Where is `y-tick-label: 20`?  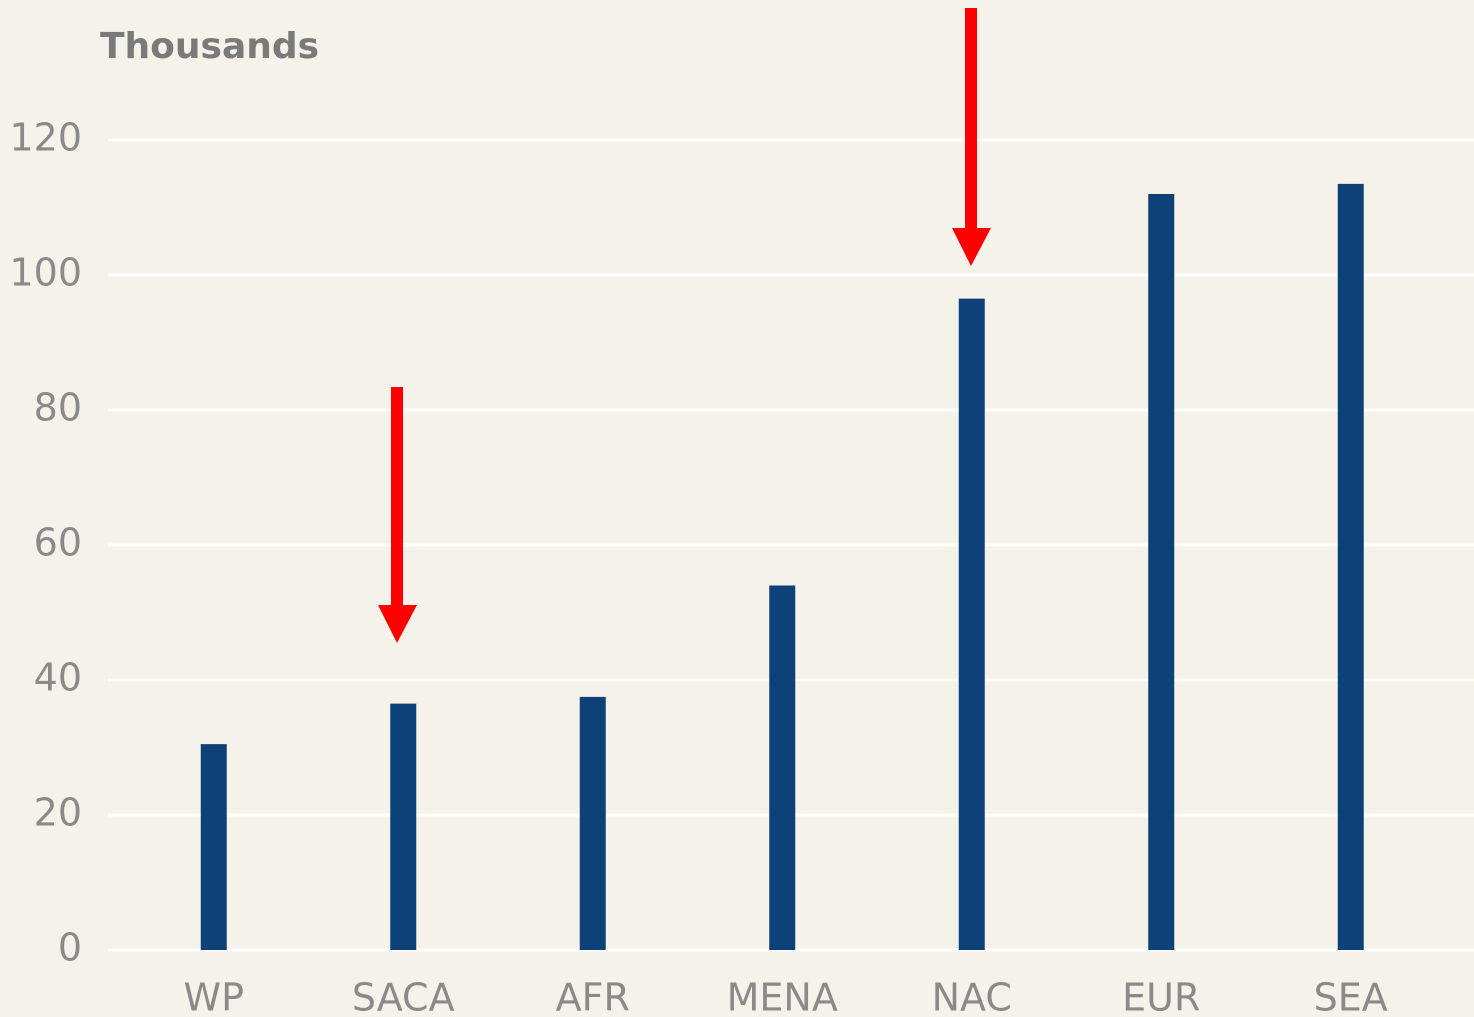 y-tick-label: 20 is located at coordinates (58, 813).